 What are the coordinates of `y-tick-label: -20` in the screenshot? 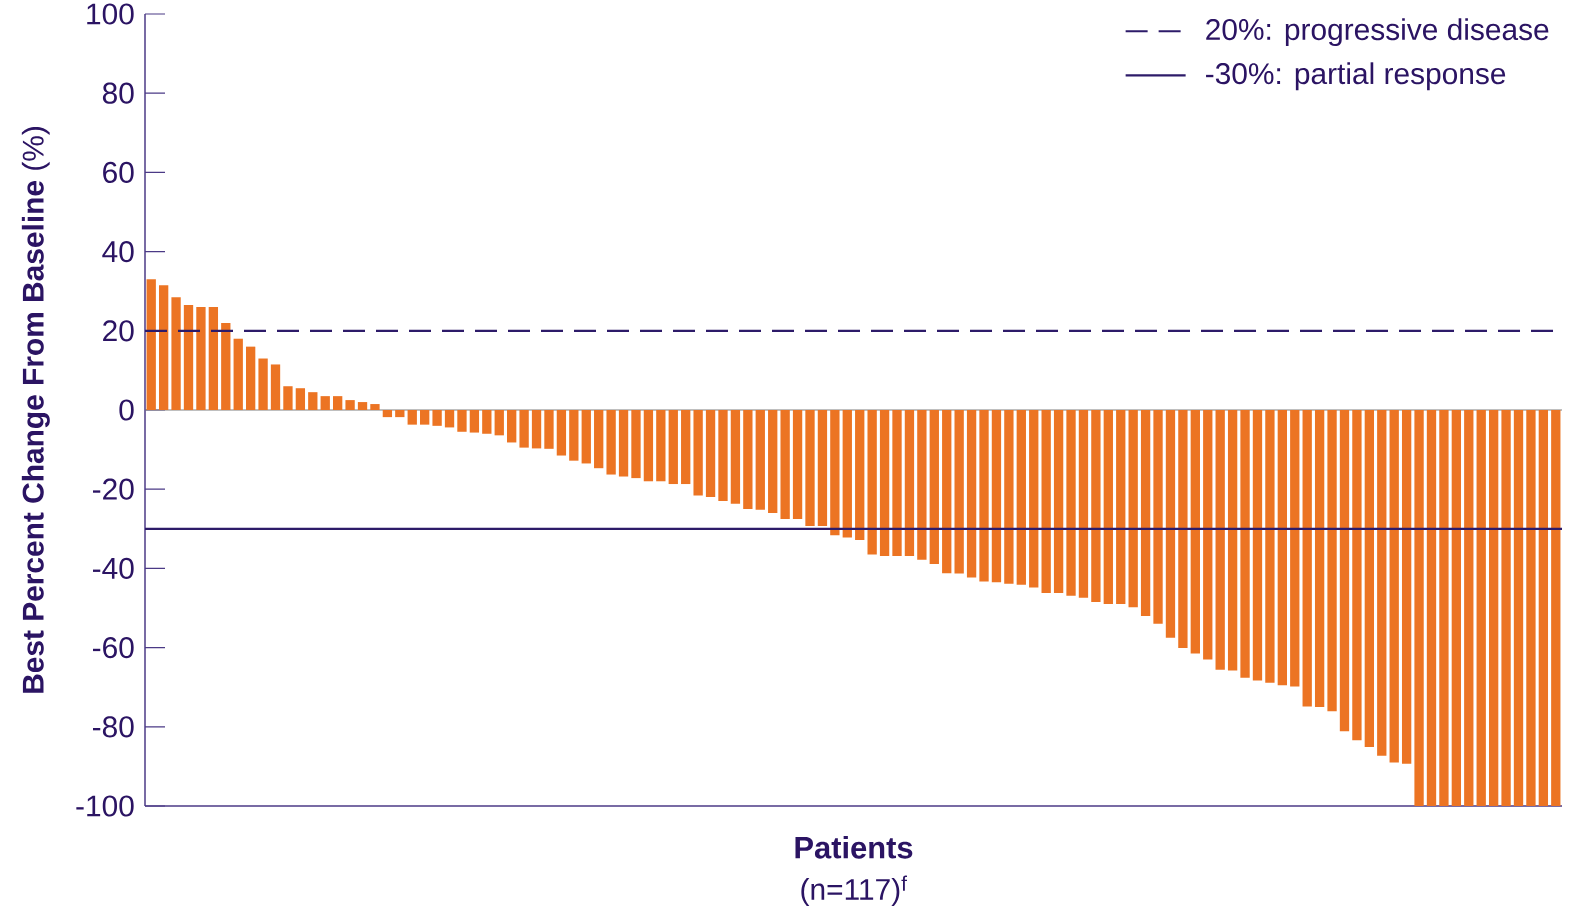 It's located at (113, 489).